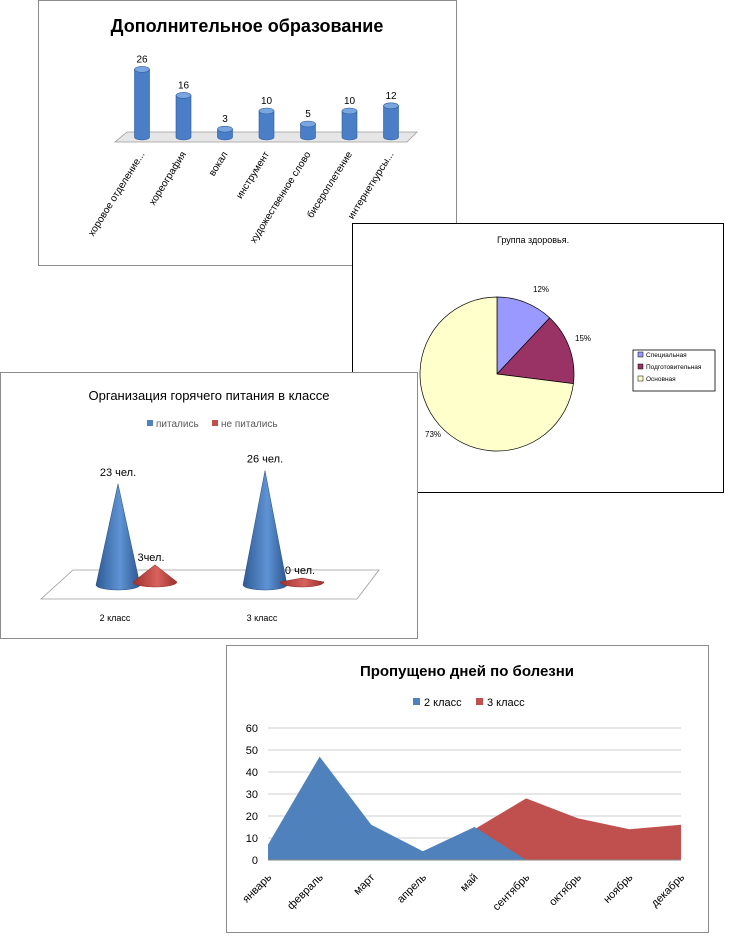 This screenshot has height=936, width=730. Describe the element at coordinates (443, 703) in the screenshot. I see `legend-label: 2 класс` at that location.